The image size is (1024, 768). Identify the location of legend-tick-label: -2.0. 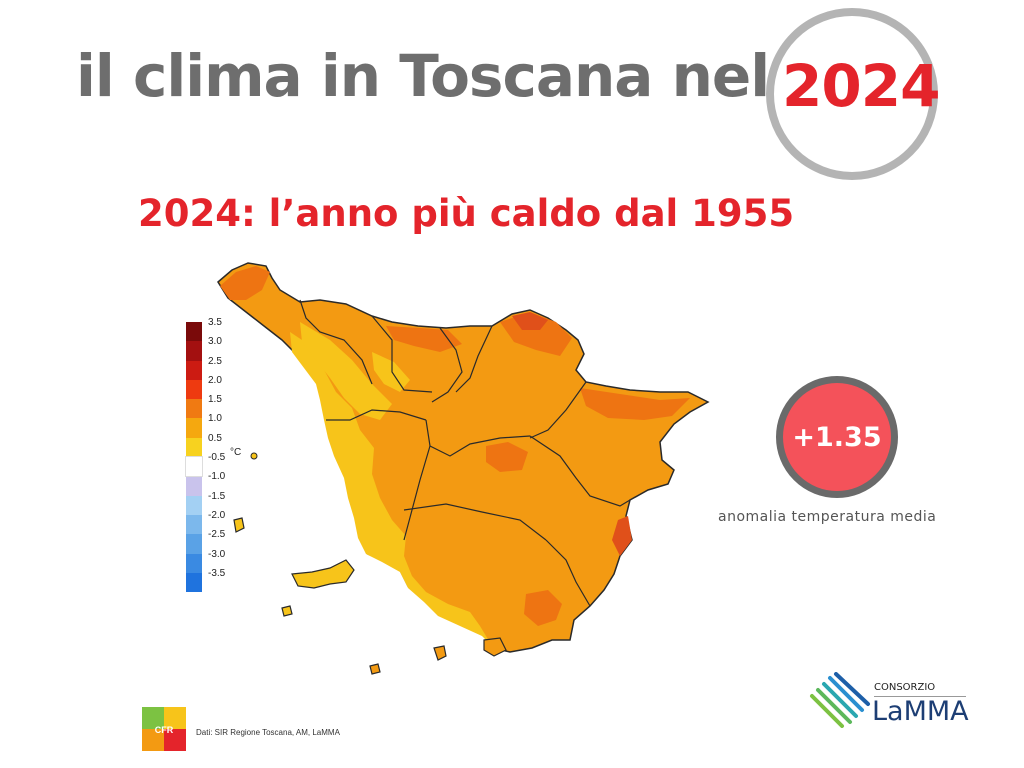
(217, 515).